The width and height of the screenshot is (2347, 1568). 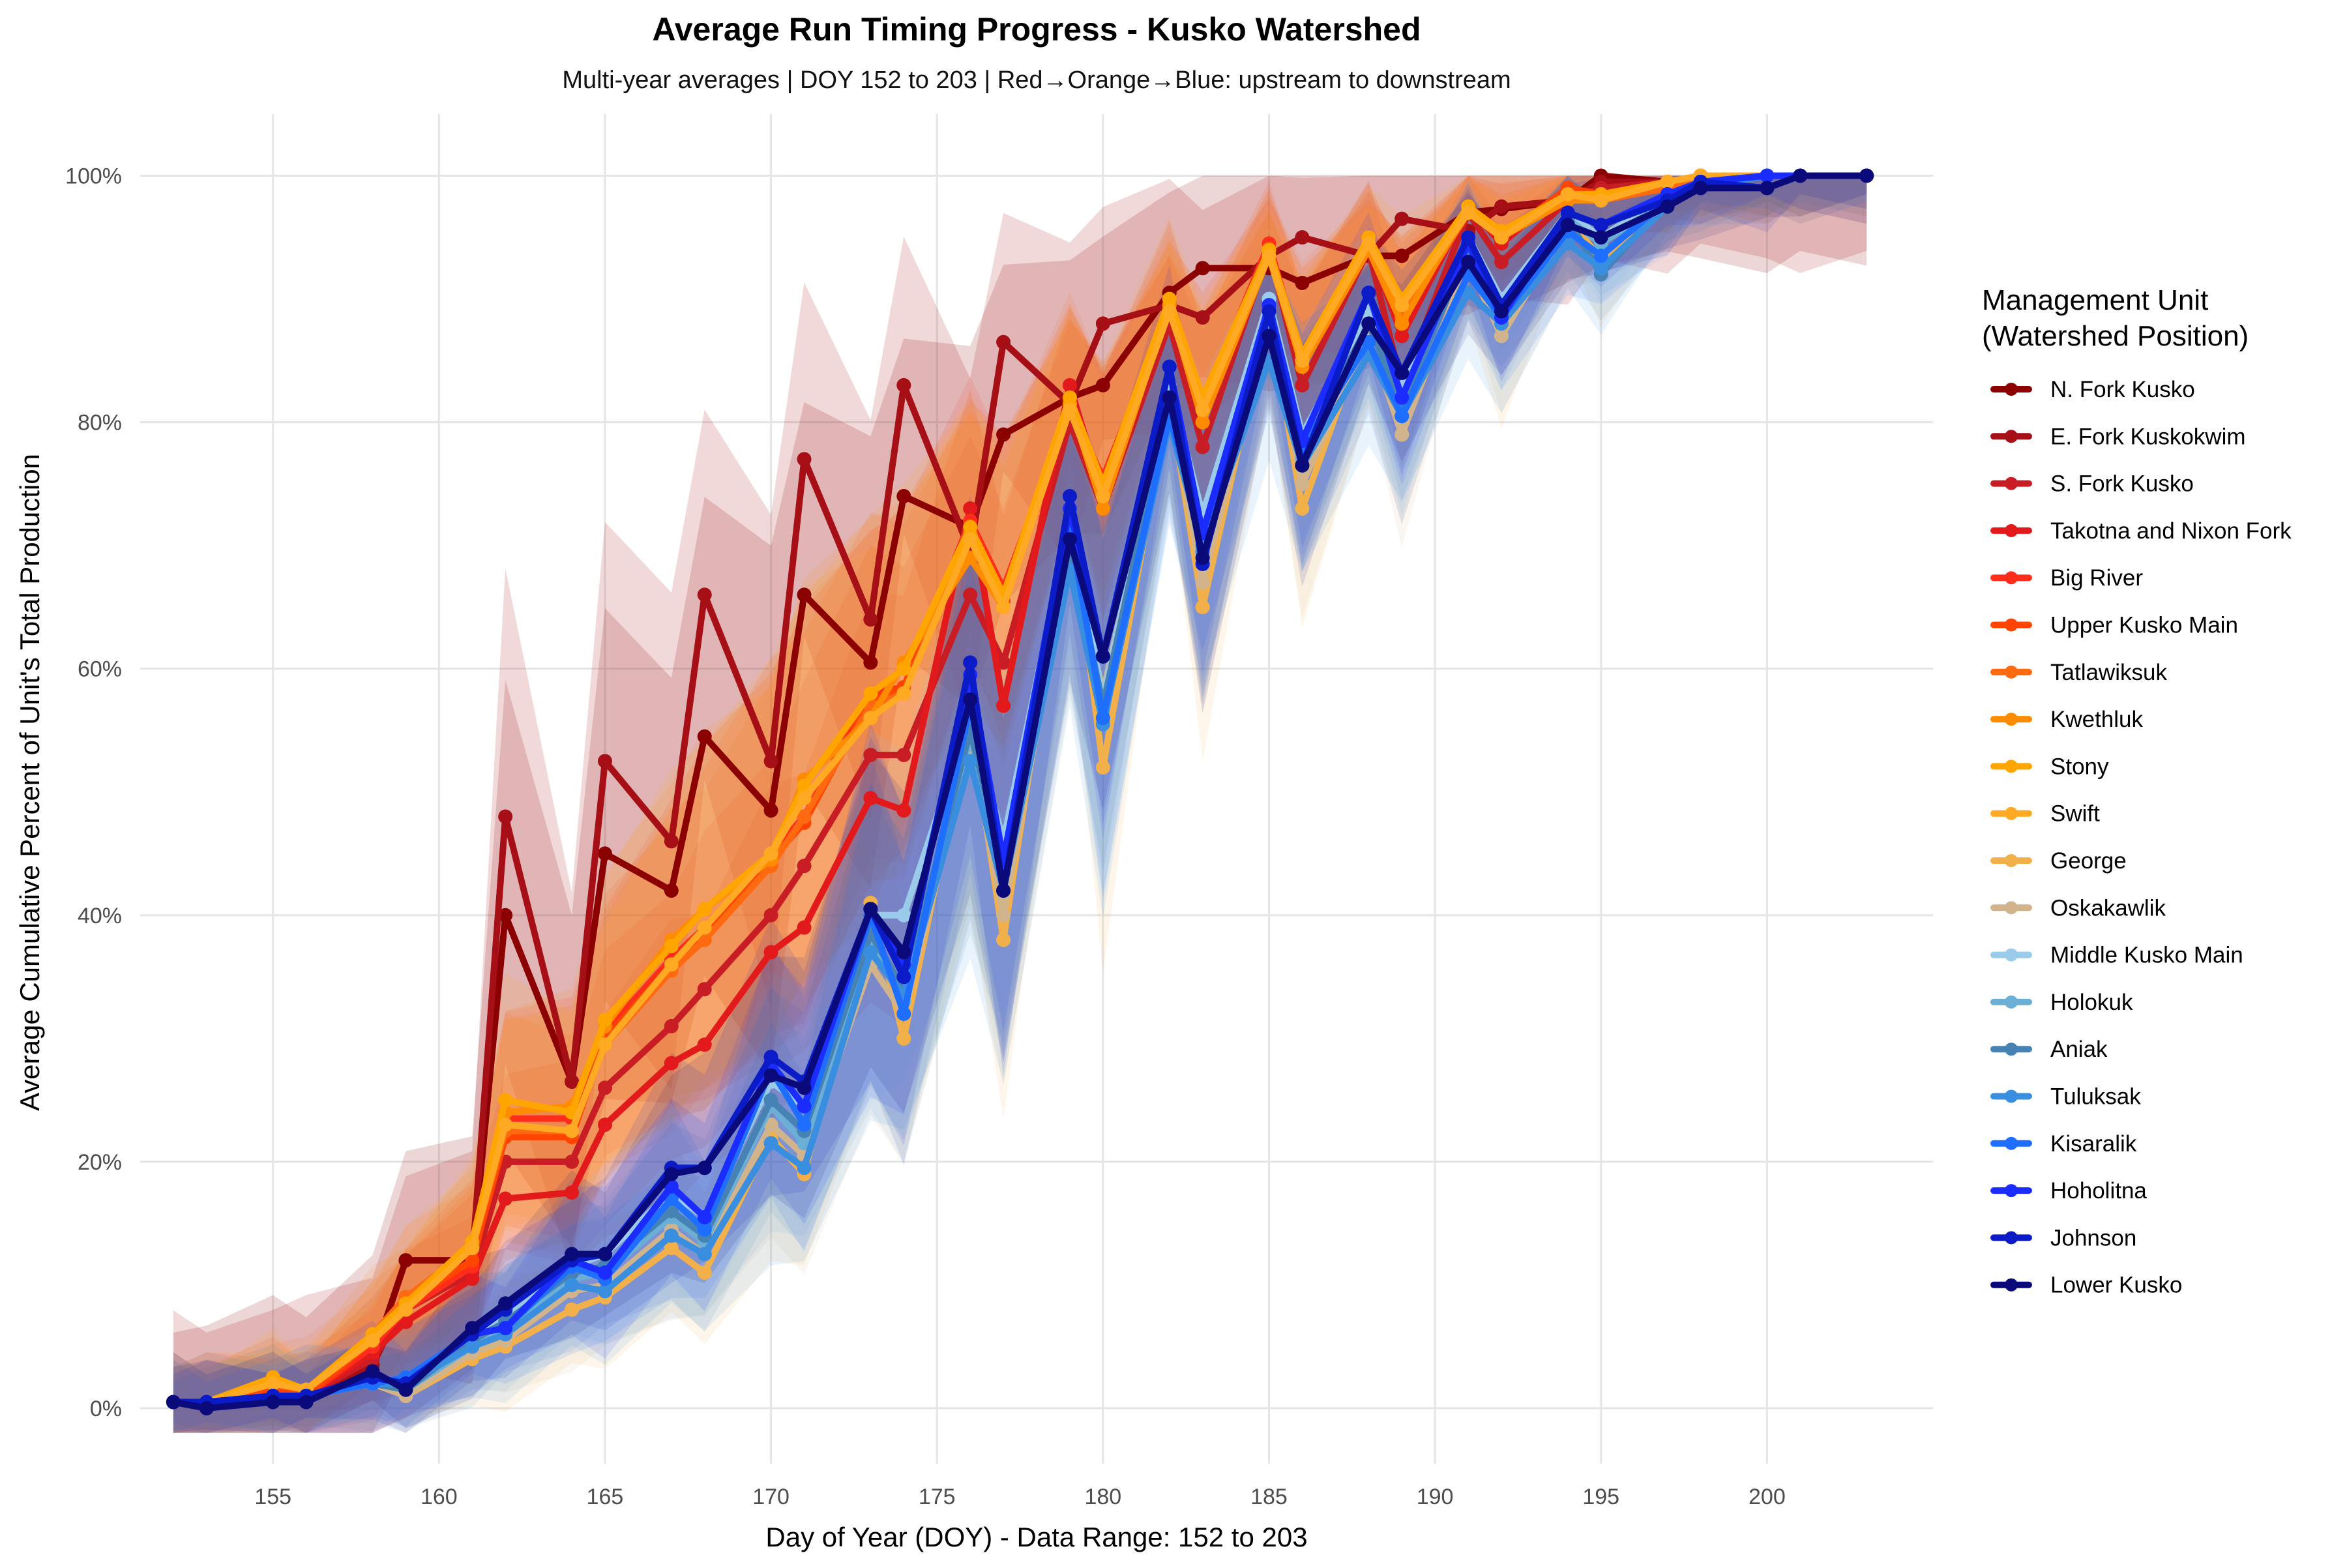 What do you see at coordinates (904, 916) in the screenshot?
I see `data-point-middle-kusko-main` at bounding box center [904, 916].